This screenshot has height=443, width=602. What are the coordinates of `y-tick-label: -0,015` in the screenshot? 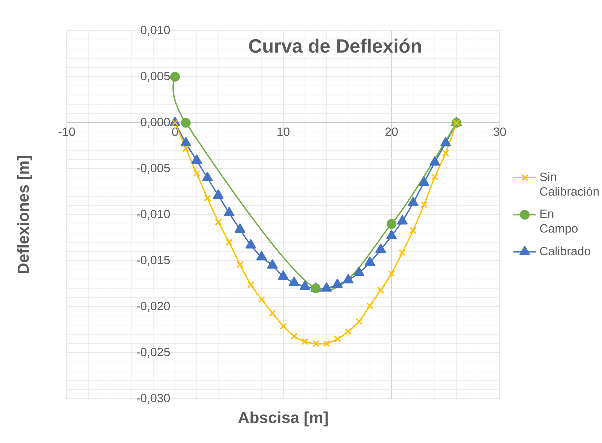 It's located at (153, 261).